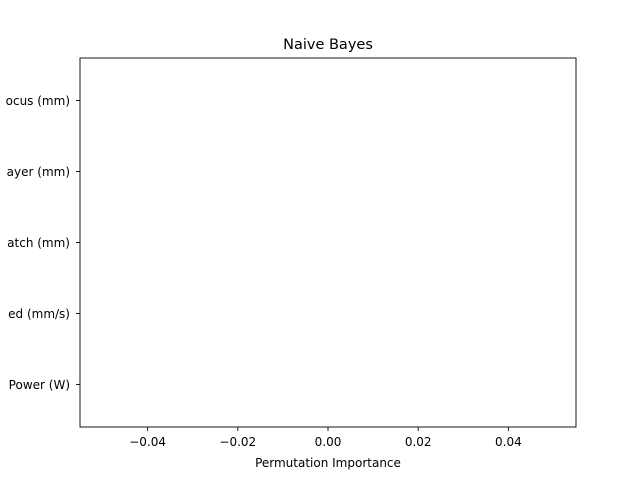 The image size is (640, 480). What do you see at coordinates (39, 385) in the screenshot?
I see `y-tick-label: Power (W)` at bounding box center [39, 385].